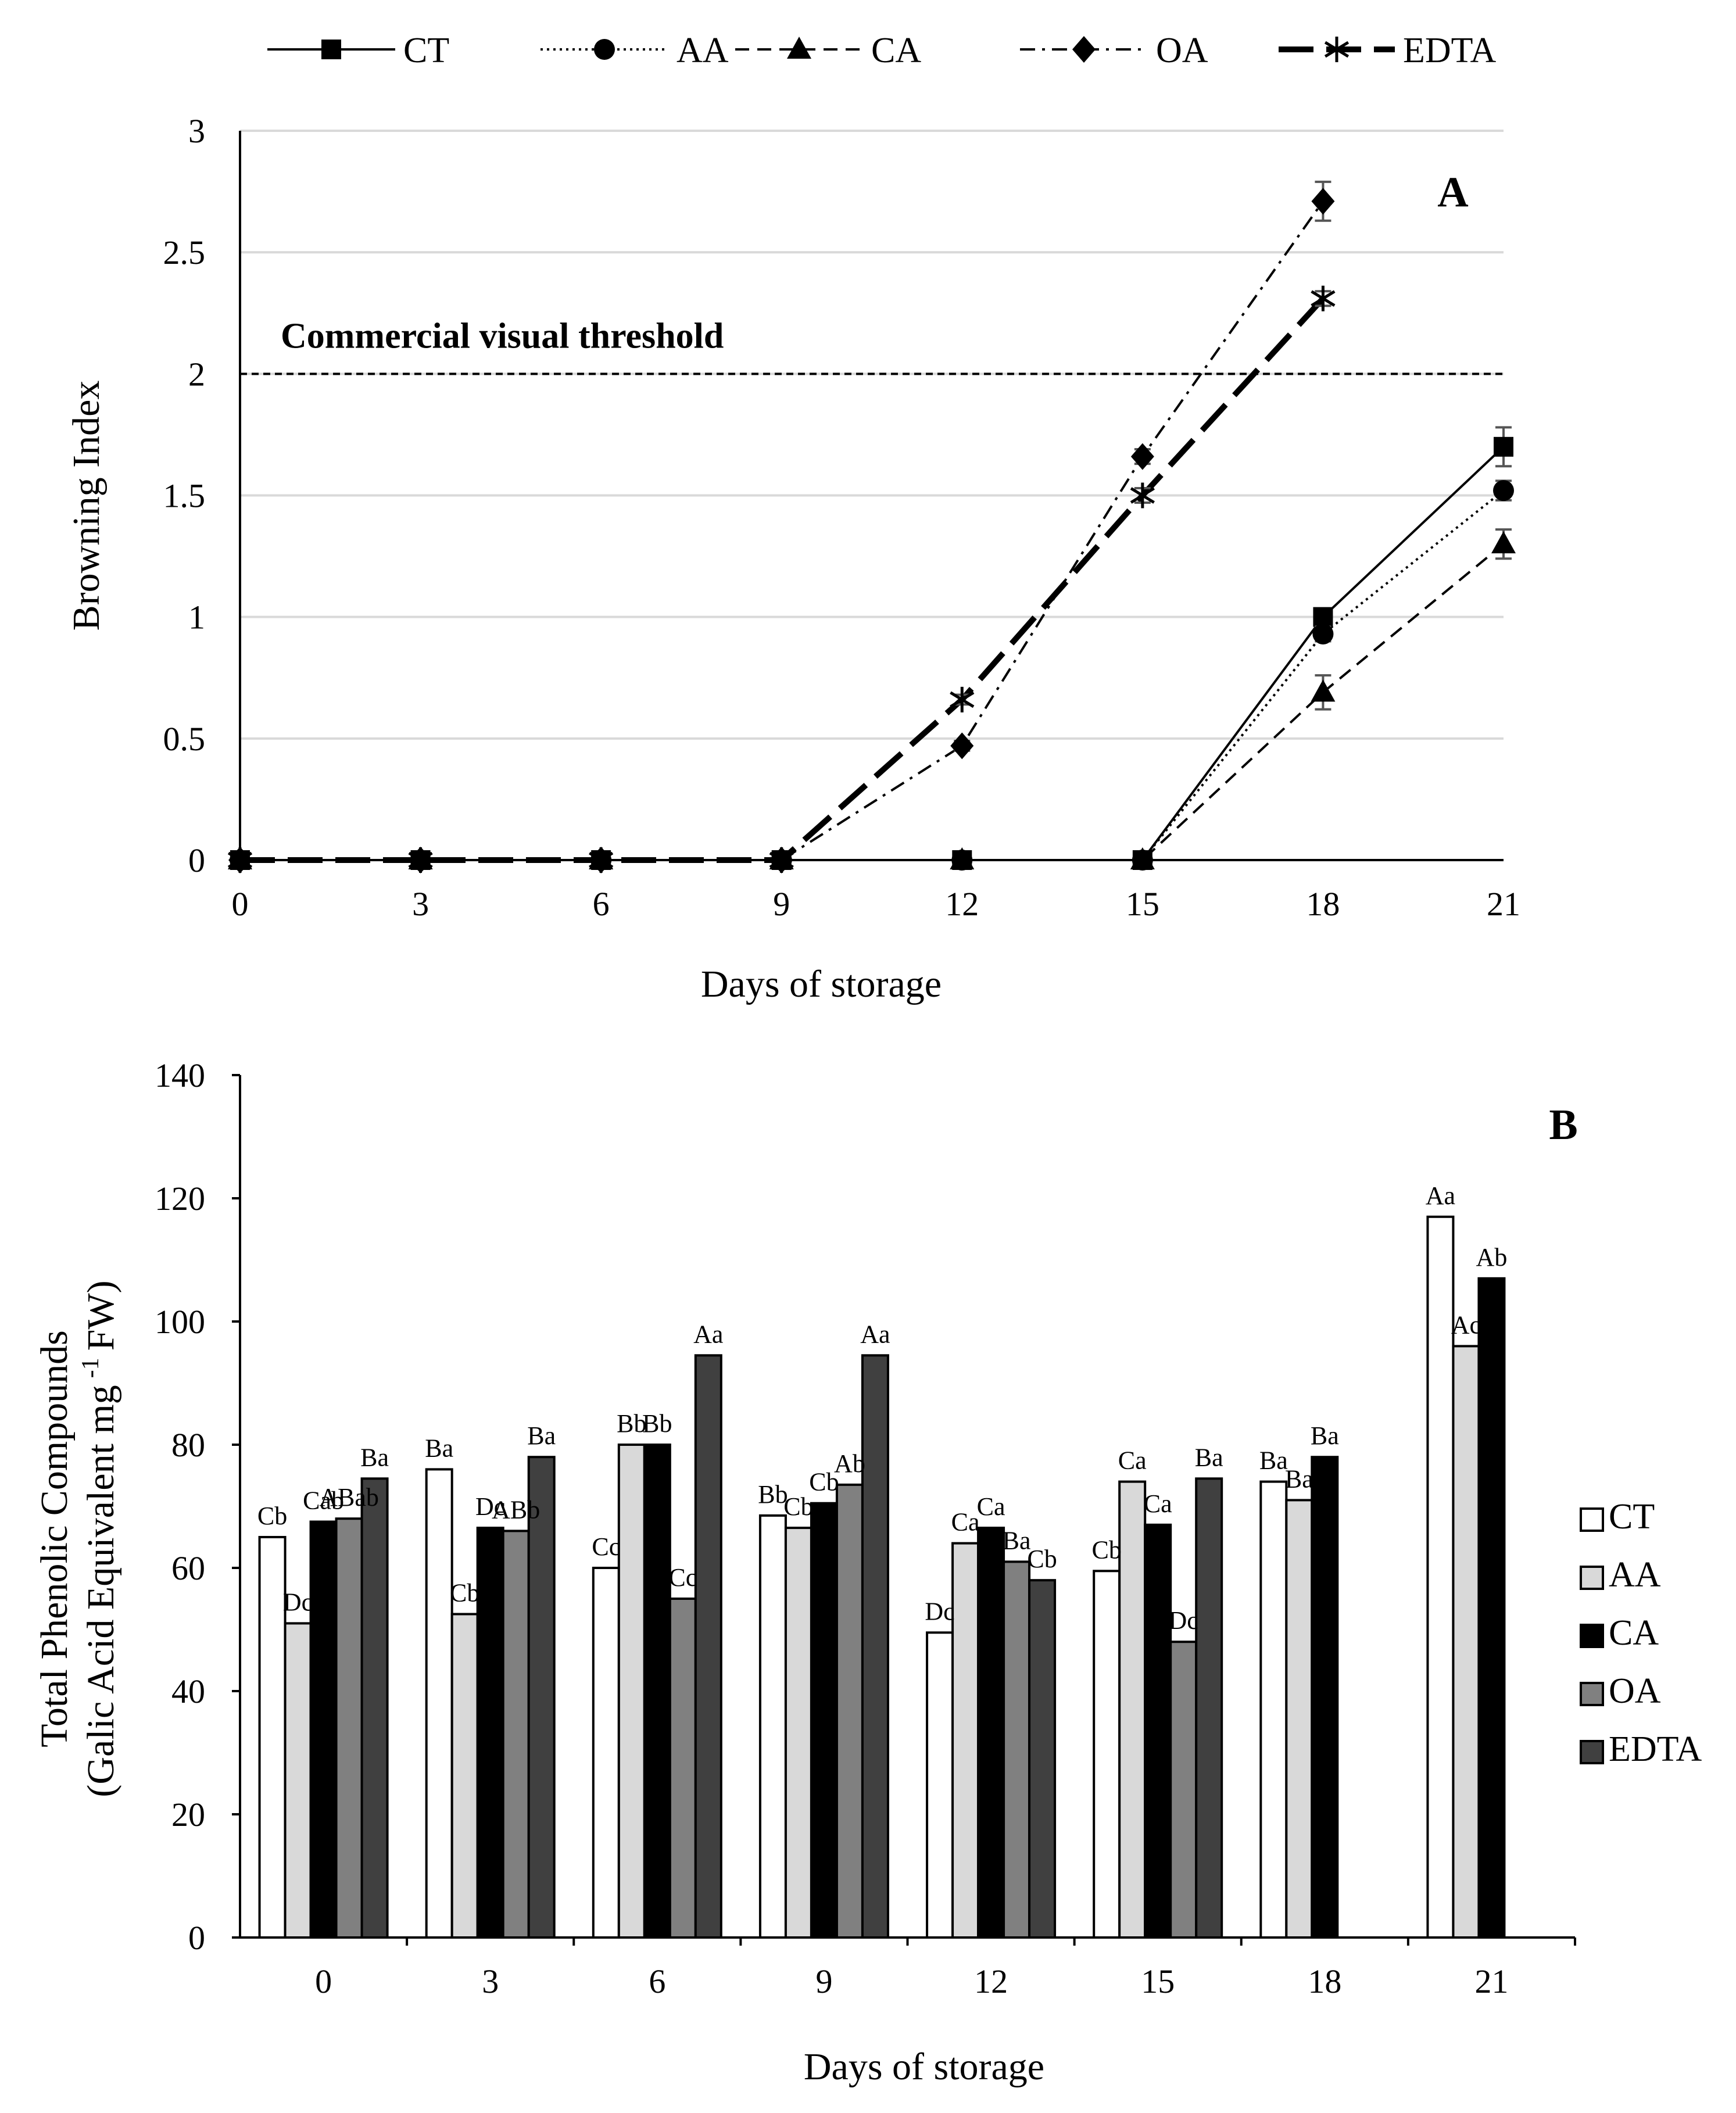  I want to click on threshold-label: Commercial visual threshold, so click(502, 336).